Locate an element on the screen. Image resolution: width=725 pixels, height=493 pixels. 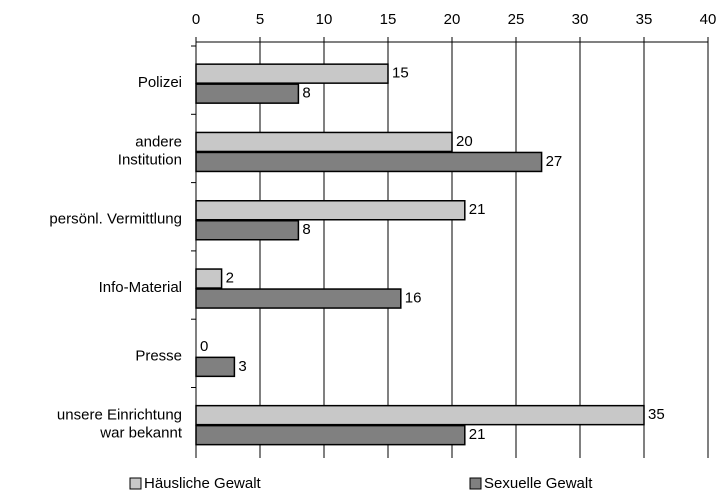
y-tick-label: persönl. Vermittlung is located at coordinates (115, 219).